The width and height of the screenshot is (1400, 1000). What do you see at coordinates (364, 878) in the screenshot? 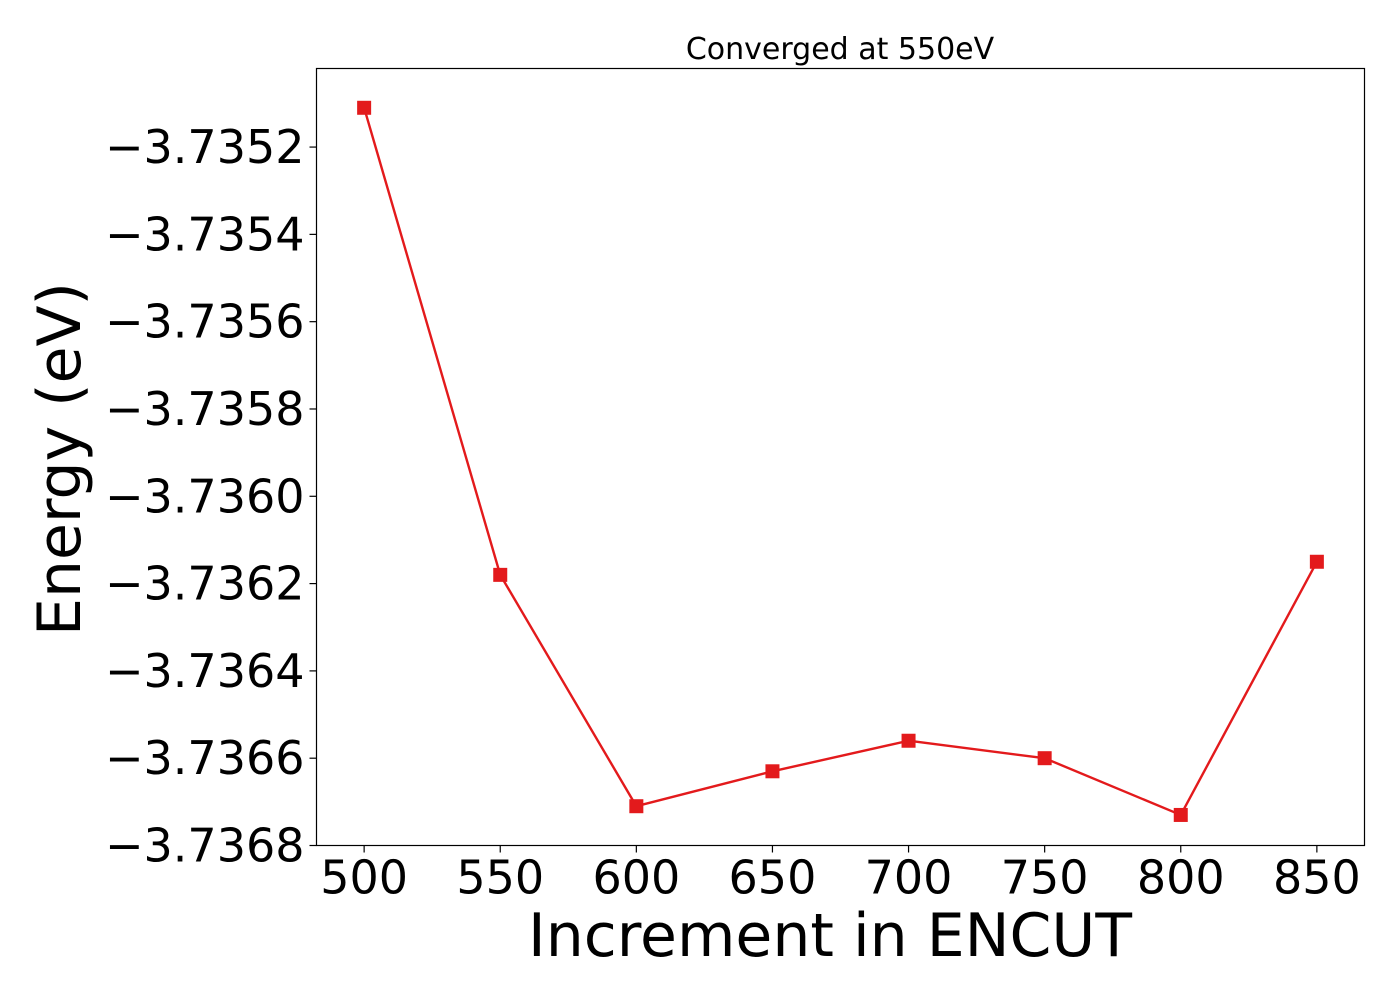
I see `x-tick-label: 500` at bounding box center [364, 878].